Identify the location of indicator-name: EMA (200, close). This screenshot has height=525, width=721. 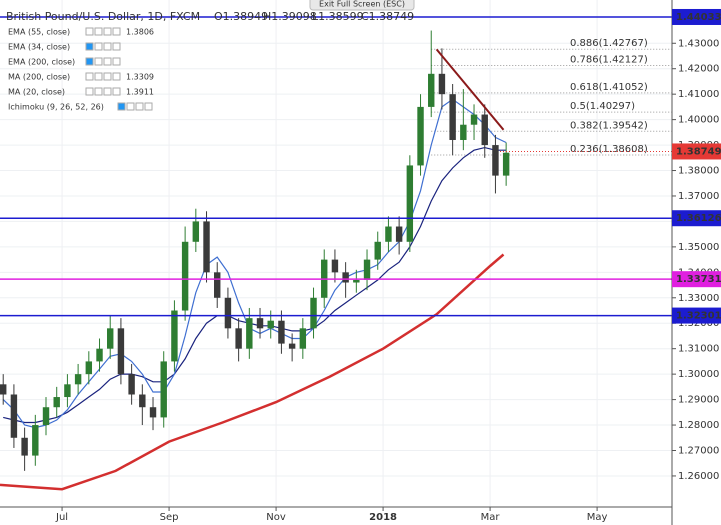
(41, 62).